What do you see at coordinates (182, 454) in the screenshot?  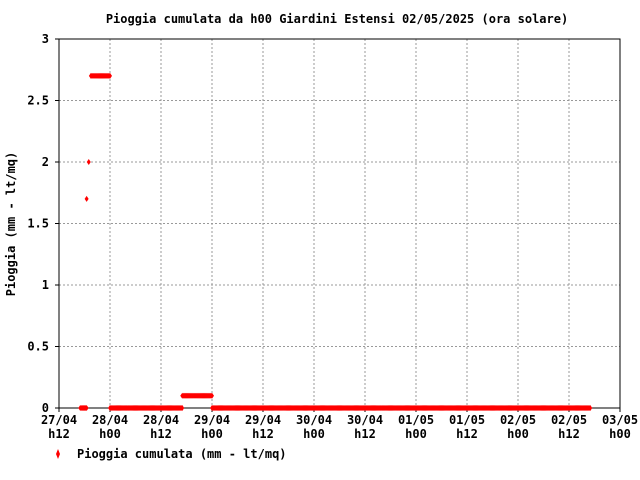 I see `legend-label: Pioggia cumulata (mm - lt/mq)` at bounding box center [182, 454].